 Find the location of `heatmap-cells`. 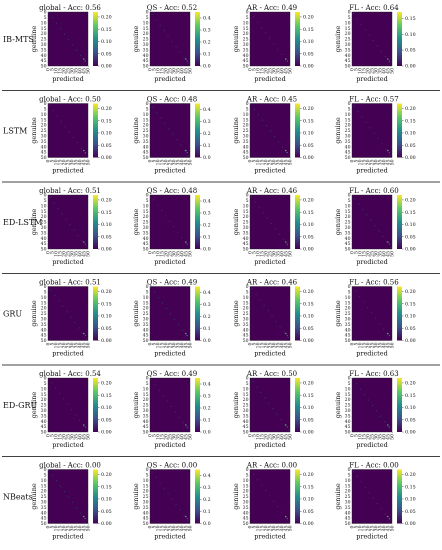

heatmap-cells is located at coordinates (68, 313).